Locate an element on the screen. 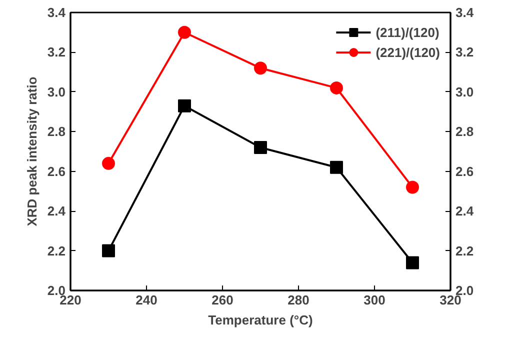 This screenshot has height=343, width=507. y-tick-label: 3.4 is located at coordinates (56, 12).